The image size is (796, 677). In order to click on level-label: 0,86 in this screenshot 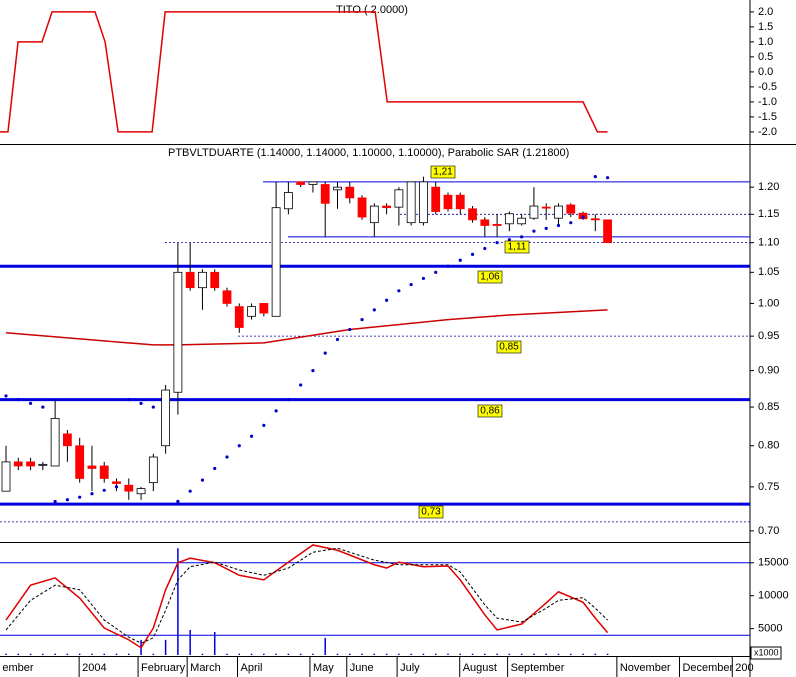, I will do `click(490, 411)`.